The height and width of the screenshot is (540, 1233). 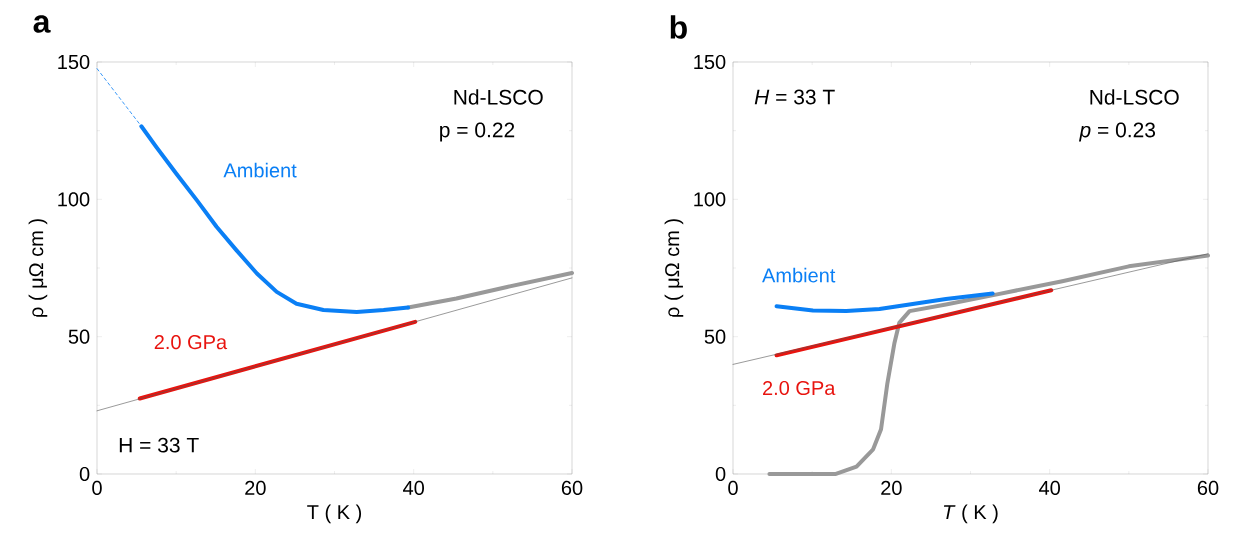 What do you see at coordinates (477, 132) in the screenshot?
I see `annotation: p = 0.22` at bounding box center [477, 132].